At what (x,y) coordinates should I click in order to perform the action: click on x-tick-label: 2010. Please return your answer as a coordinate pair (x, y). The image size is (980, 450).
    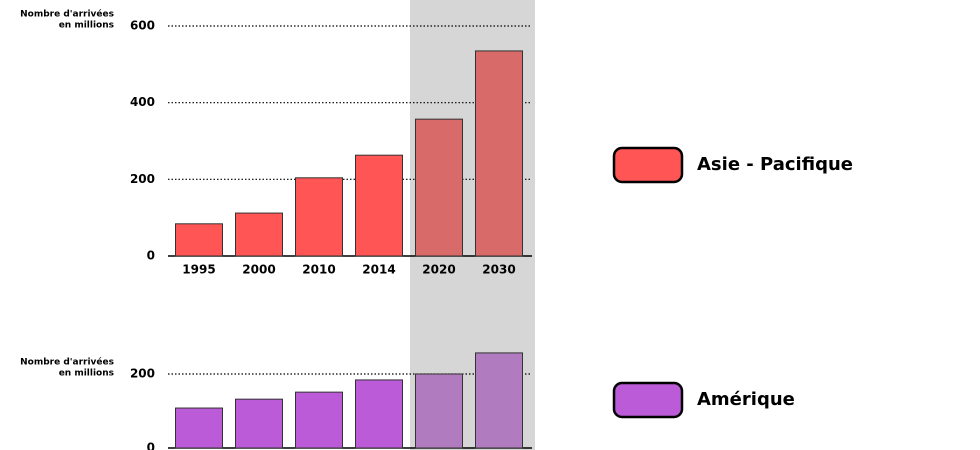
    Looking at the image, I should click on (318, 270).